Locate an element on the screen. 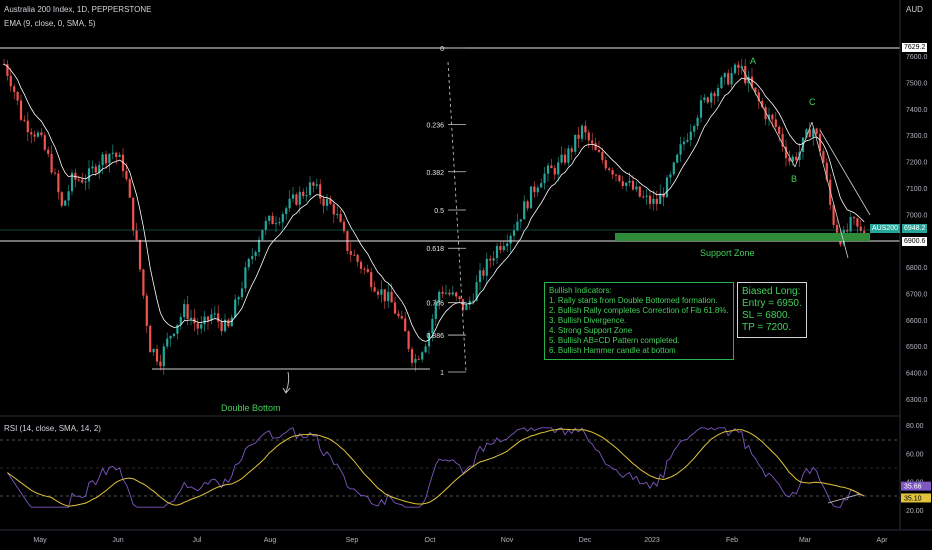  price-tick-label: 7200.0 is located at coordinates (917, 163).